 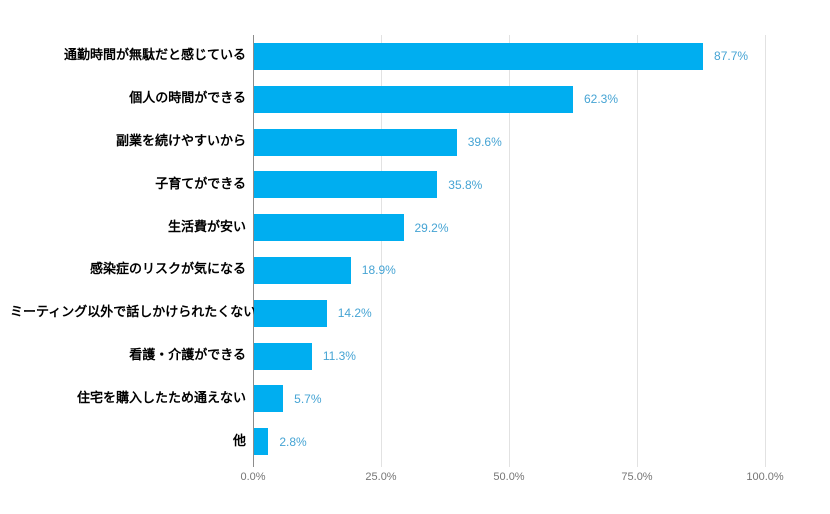 I want to click on value-label: 11.3%, so click(x=339, y=356).